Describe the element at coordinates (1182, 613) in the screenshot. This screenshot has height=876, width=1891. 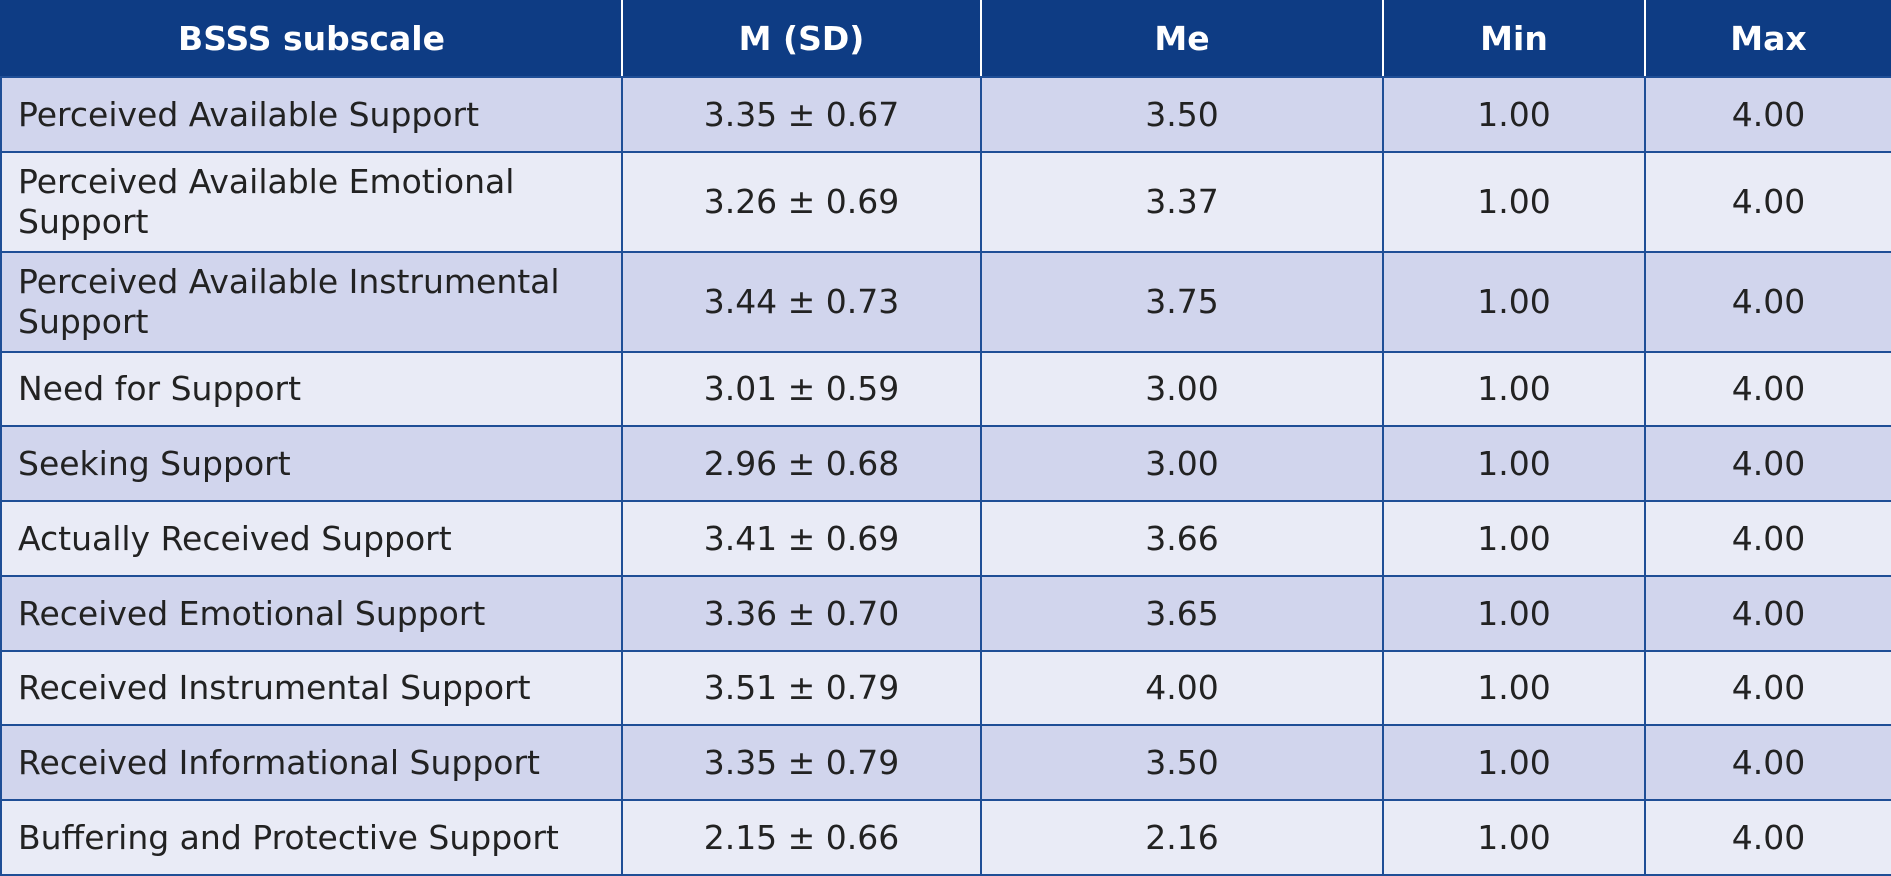
I see `median-value: 3.65` at that location.